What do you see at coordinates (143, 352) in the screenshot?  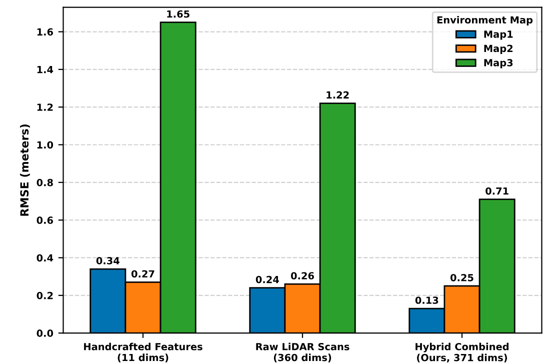 I see `x-tick-label: Handcrafted Features (11 dims)` at bounding box center [143, 352].